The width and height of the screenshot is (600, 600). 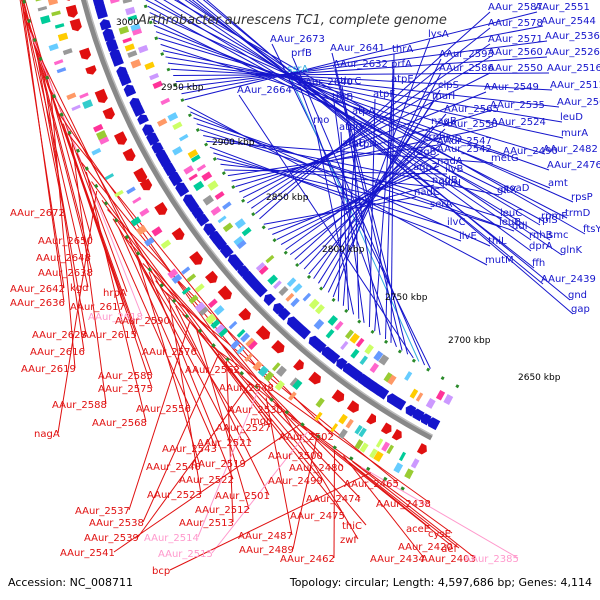 What do you see at coordinates (426, 167) in the screenshot?
I see `gene-label-forward: aqpZ` at bounding box center [426, 167].